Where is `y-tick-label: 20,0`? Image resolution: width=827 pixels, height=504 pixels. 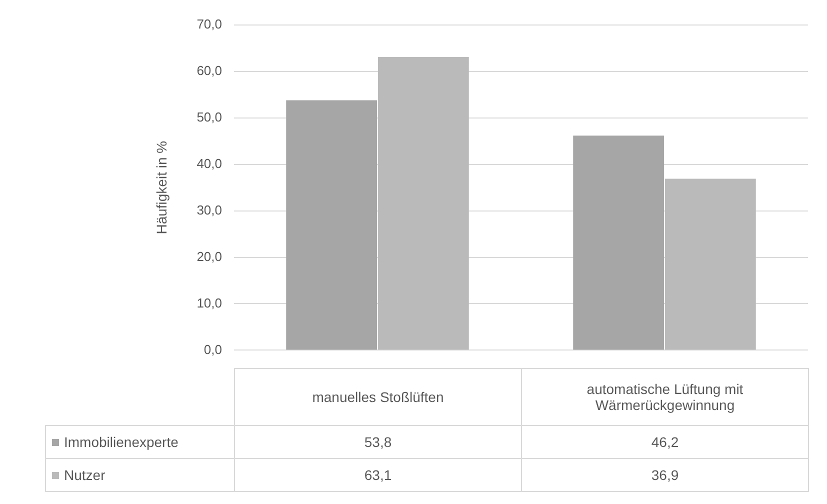
y-tick-label: 20,0 is located at coordinates (209, 256).